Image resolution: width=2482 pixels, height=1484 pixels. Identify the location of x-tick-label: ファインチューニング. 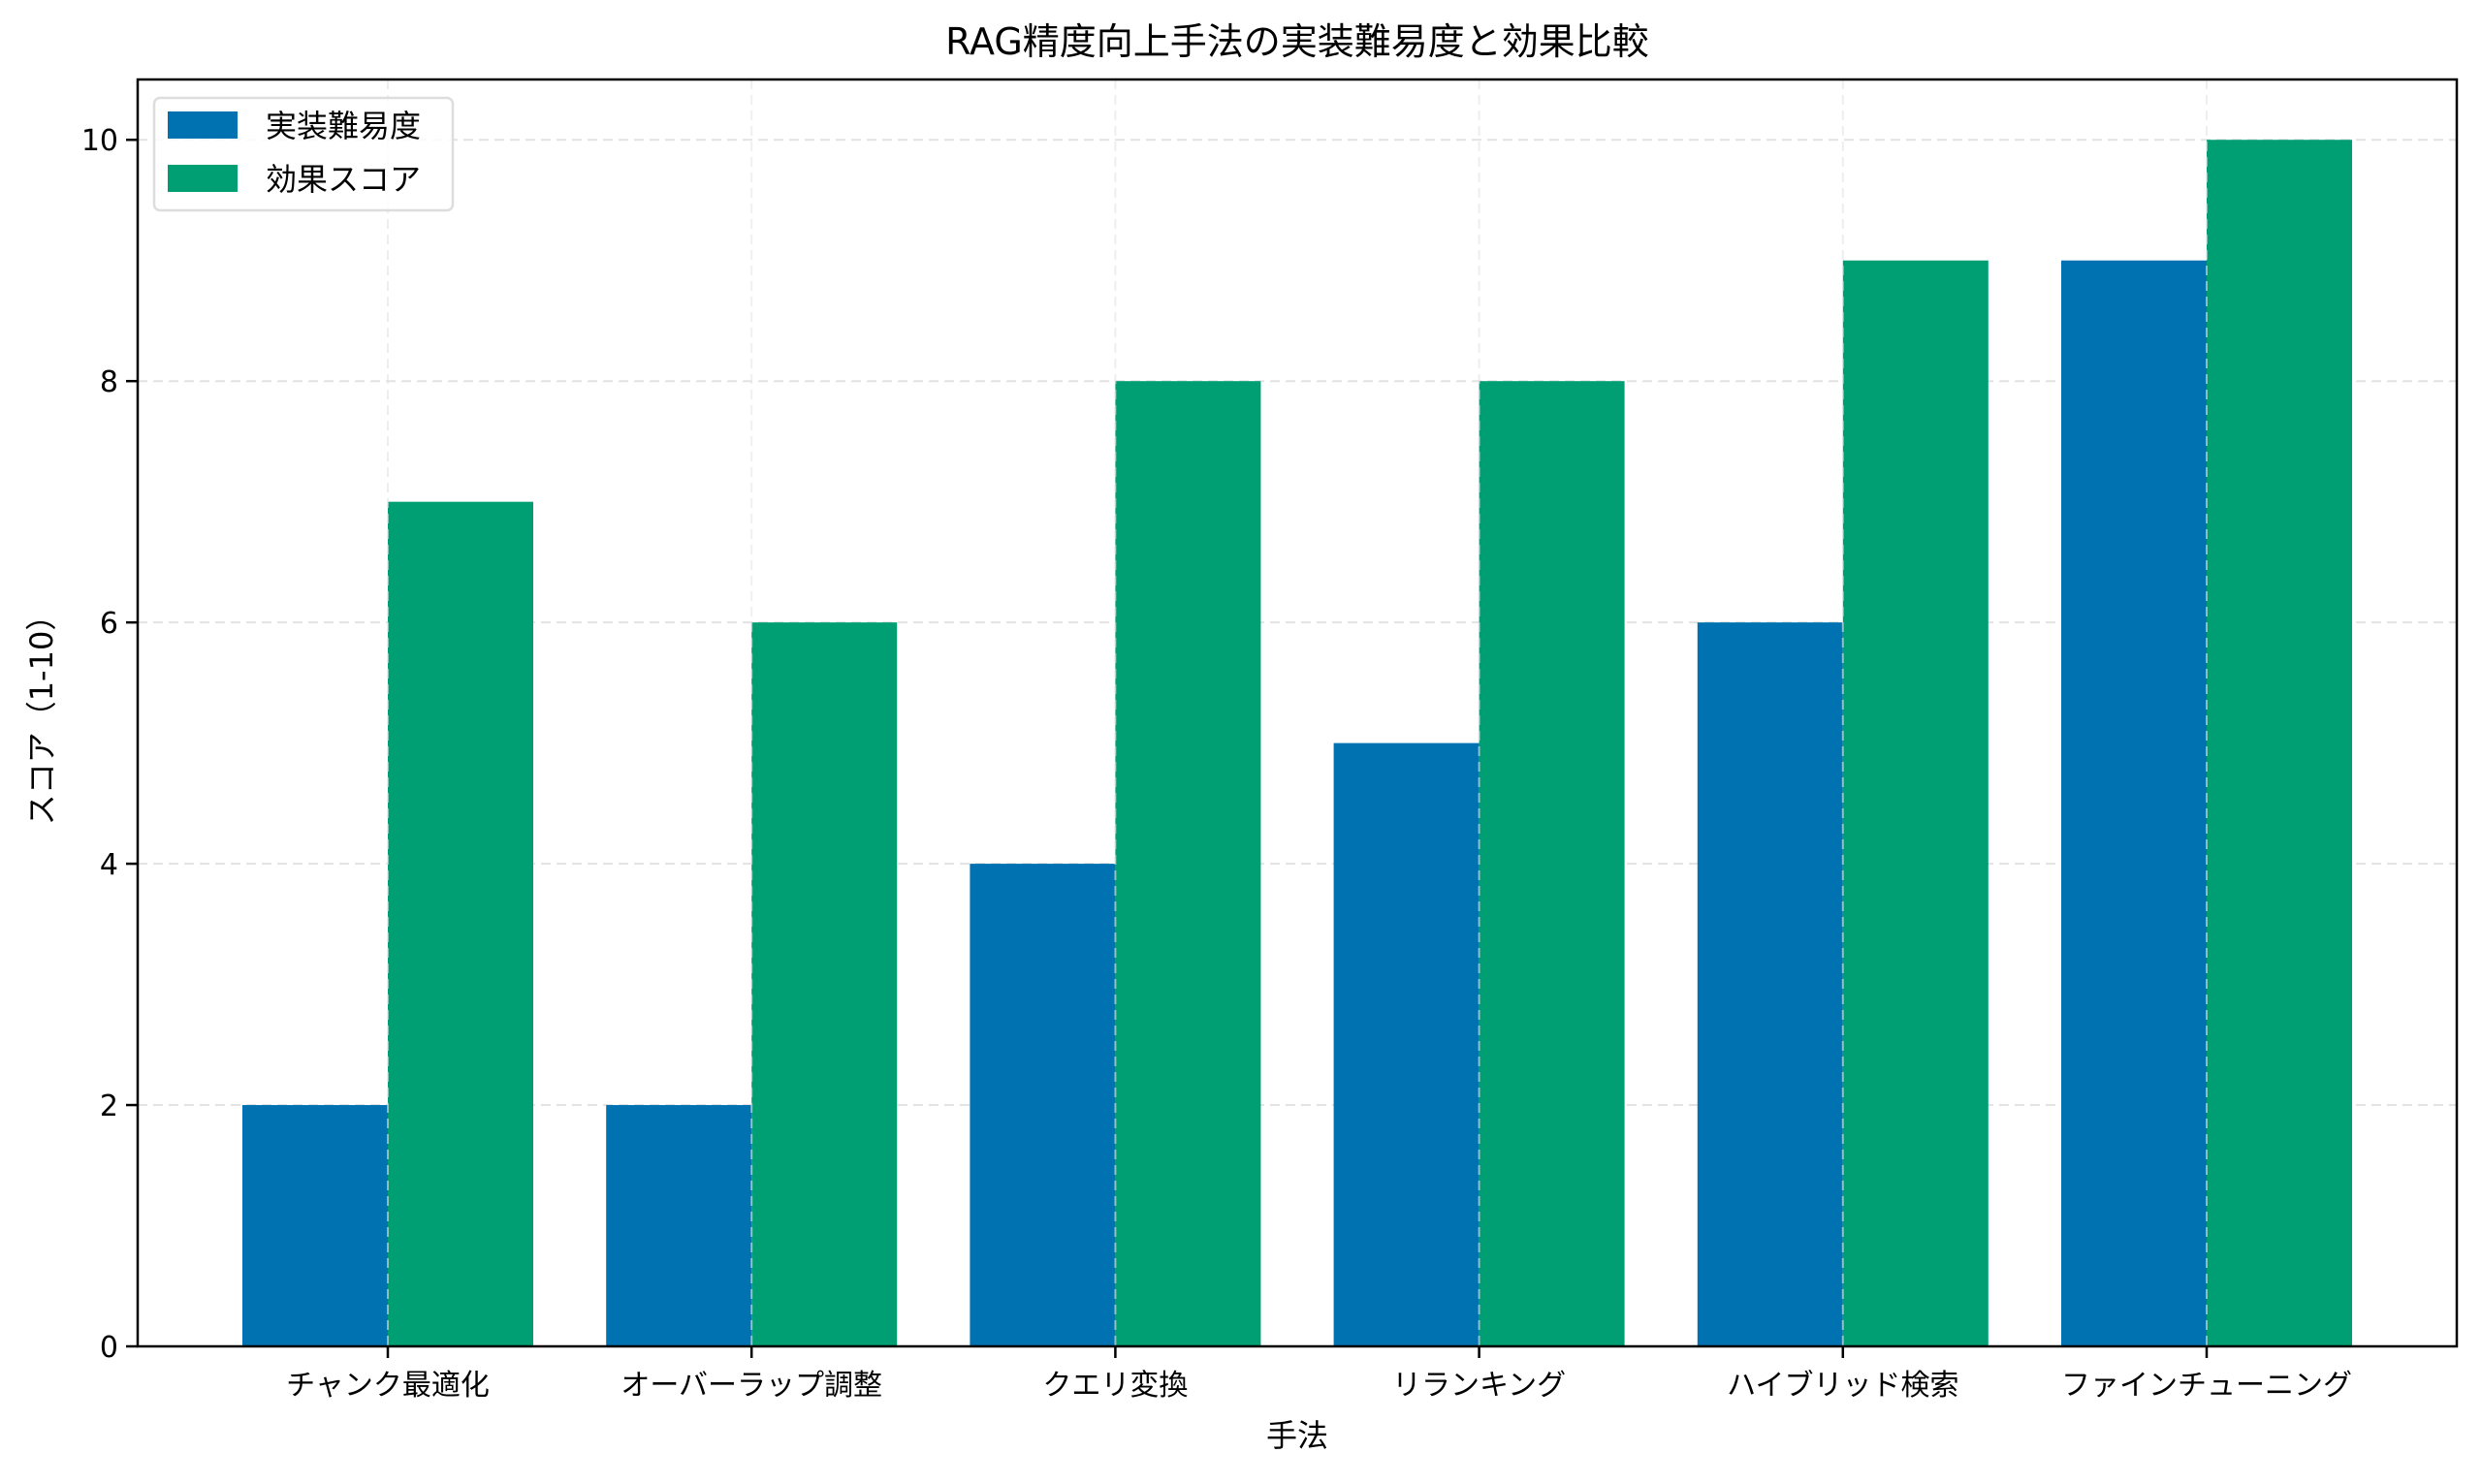
(2206, 1386).